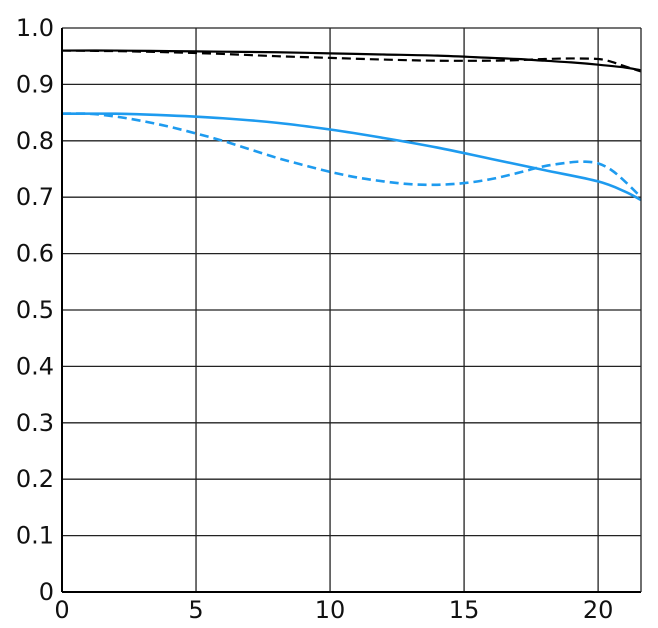 The height and width of the screenshot is (628, 658). What do you see at coordinates (35, 141) in the screenshot?
I see `y-tick-label: 0.8` at bounding box center [35, 141].